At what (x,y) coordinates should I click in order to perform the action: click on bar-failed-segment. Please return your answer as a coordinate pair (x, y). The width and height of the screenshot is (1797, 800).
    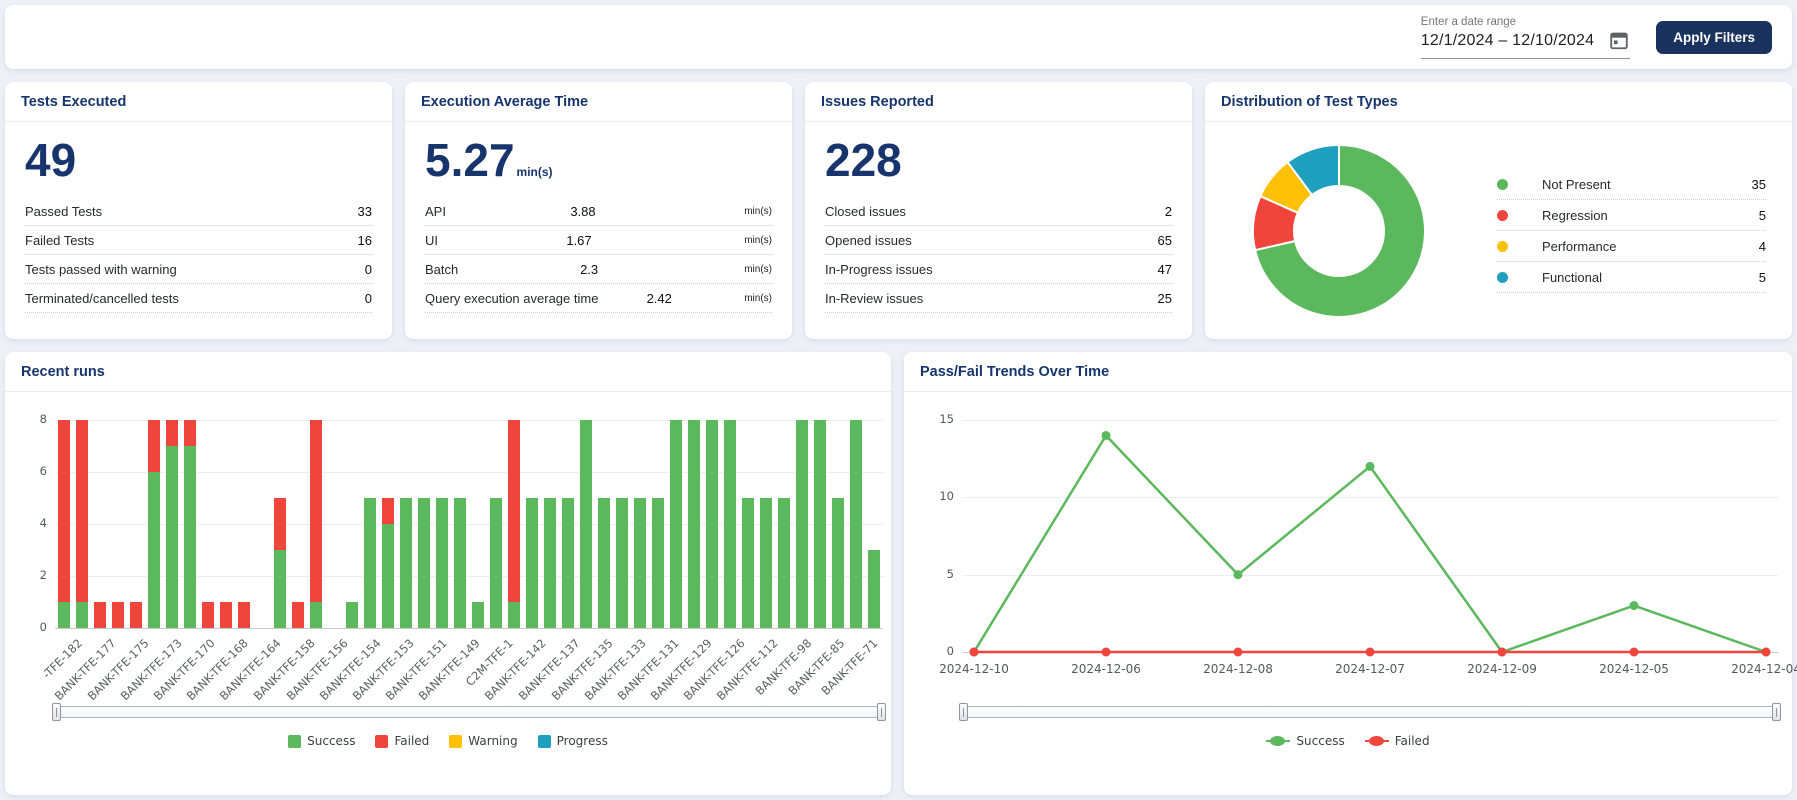
    Looking at the image, I should click on (298, 615).